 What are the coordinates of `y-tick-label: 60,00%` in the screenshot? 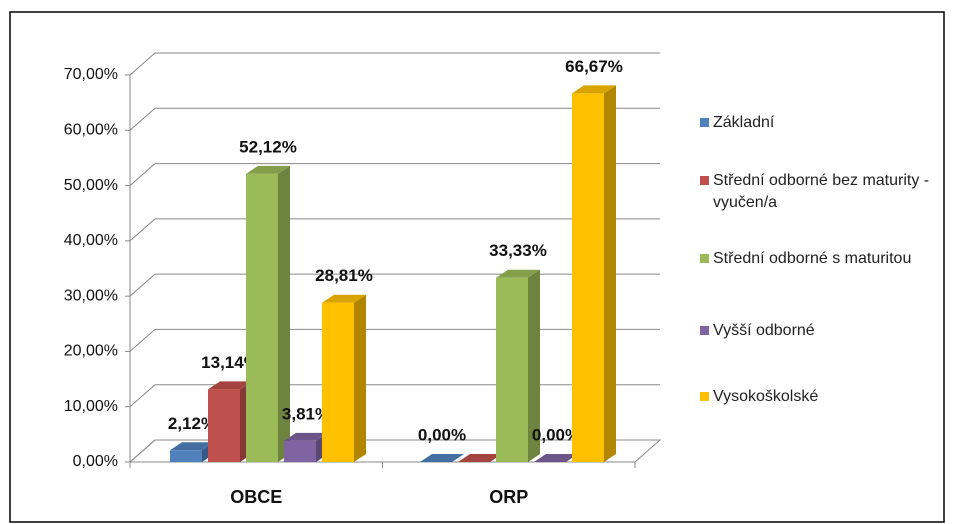 It's located at (91, 130).